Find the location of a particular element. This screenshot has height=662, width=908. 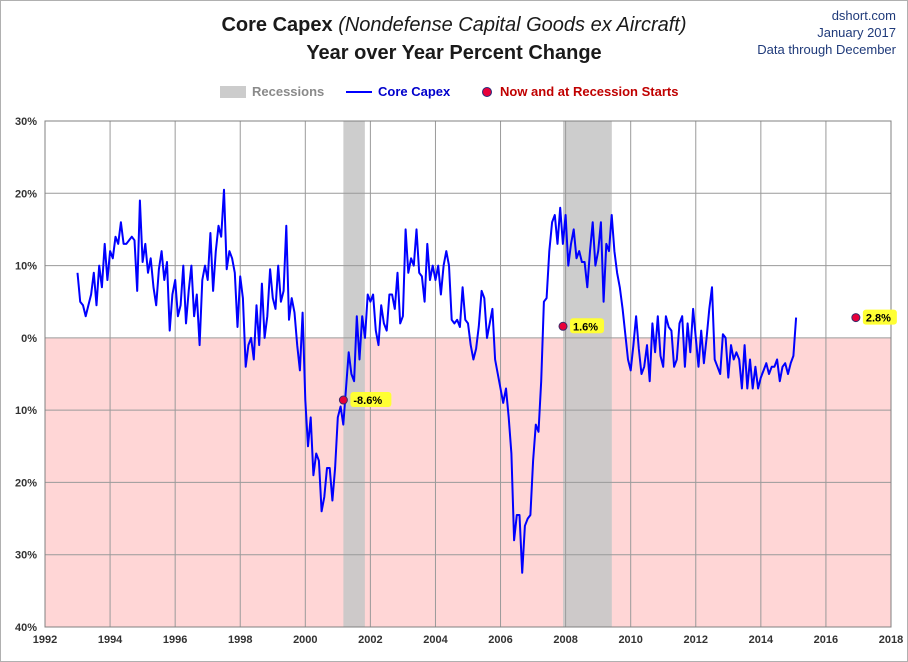

x-tick-label: 2010 is located at coordinates (630, 640).